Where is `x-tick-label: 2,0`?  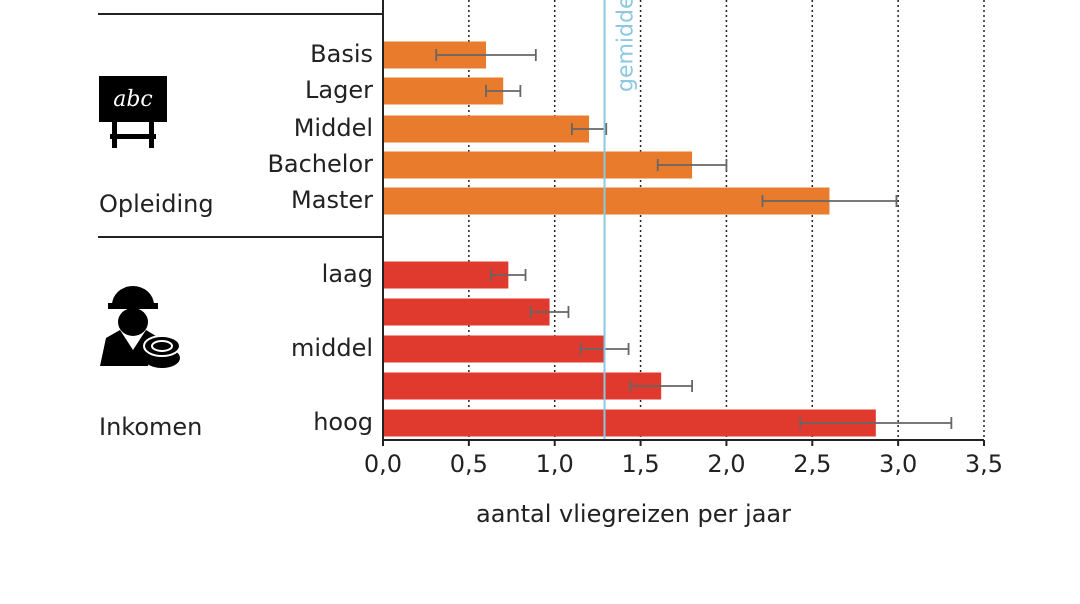 x-tick-label: 2,0 is located at coordinates (726, 464).